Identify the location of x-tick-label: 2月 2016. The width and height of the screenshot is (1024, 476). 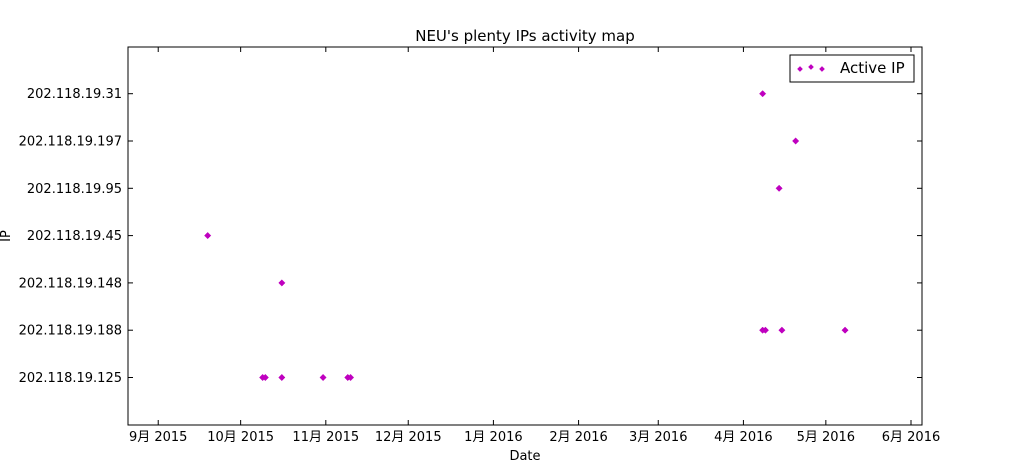
(578, 437).